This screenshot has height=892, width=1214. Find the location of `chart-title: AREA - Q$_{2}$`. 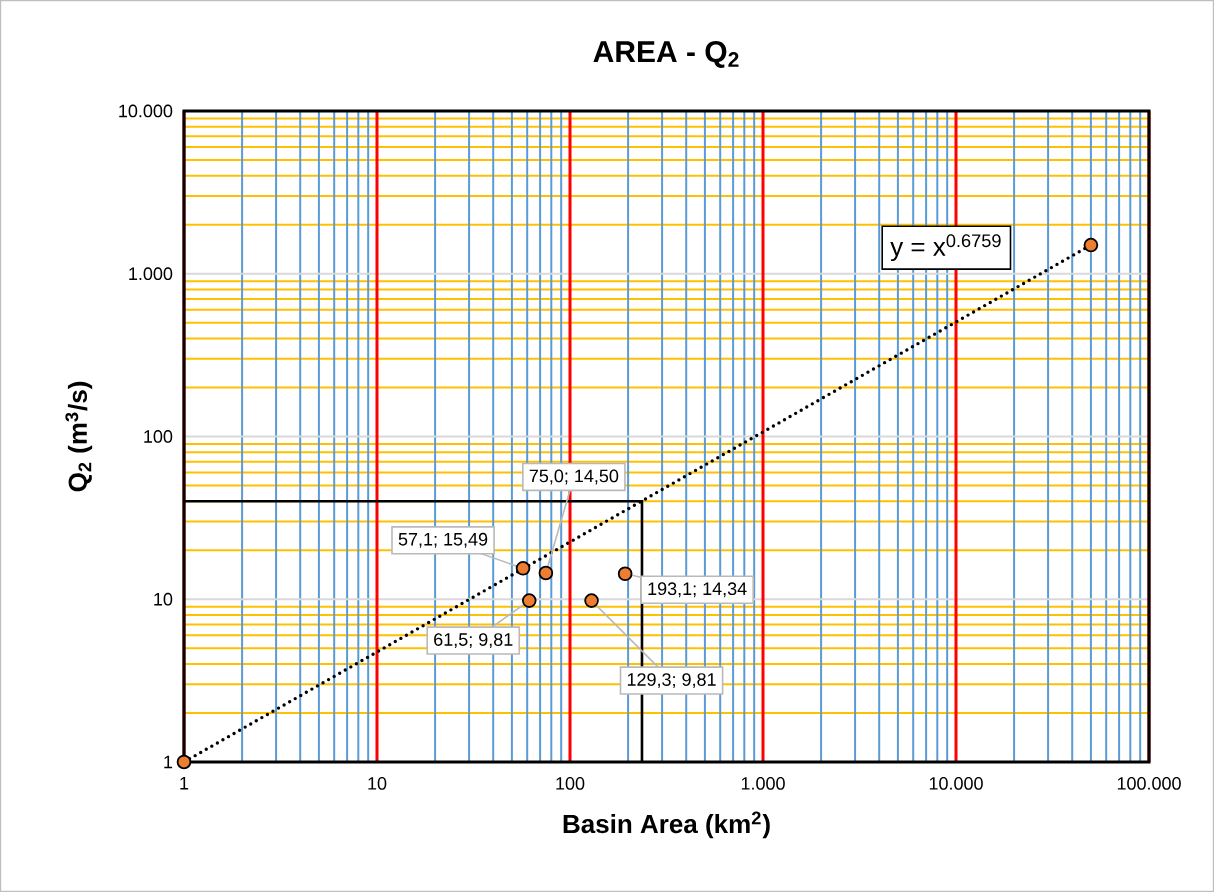

chart-title: AREA - Q$_{2}$ is located at coordinates (666, 54).